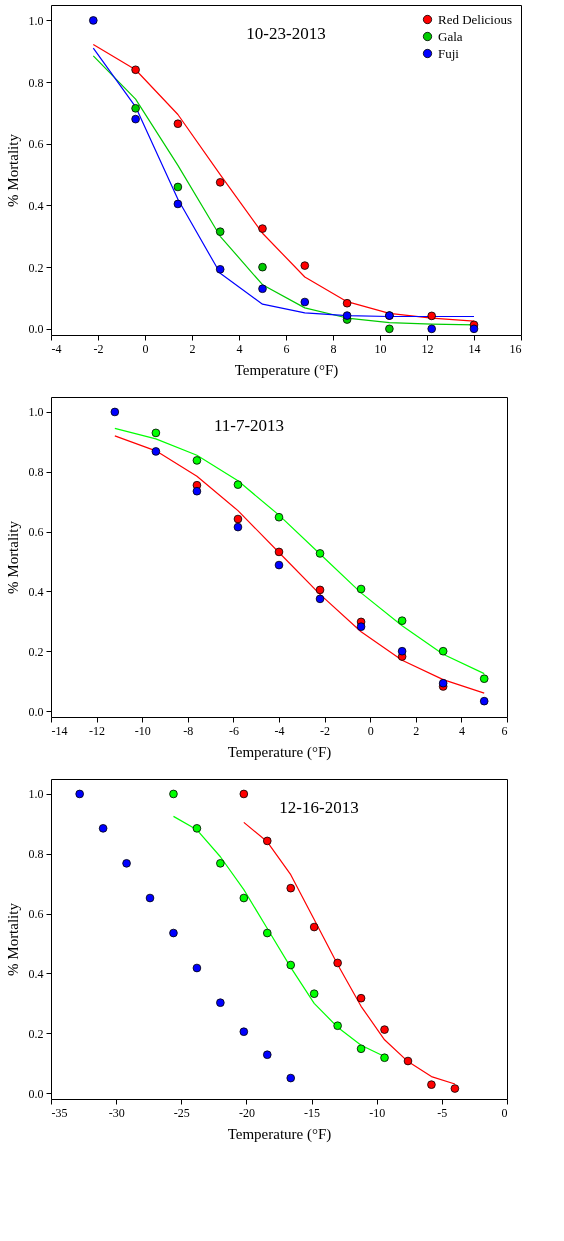 The height and width of the screenshot is (1241, 564). Describe the element at coordinates (450, 36) in the screenshot. I see `legend-label: Gala` at that location.